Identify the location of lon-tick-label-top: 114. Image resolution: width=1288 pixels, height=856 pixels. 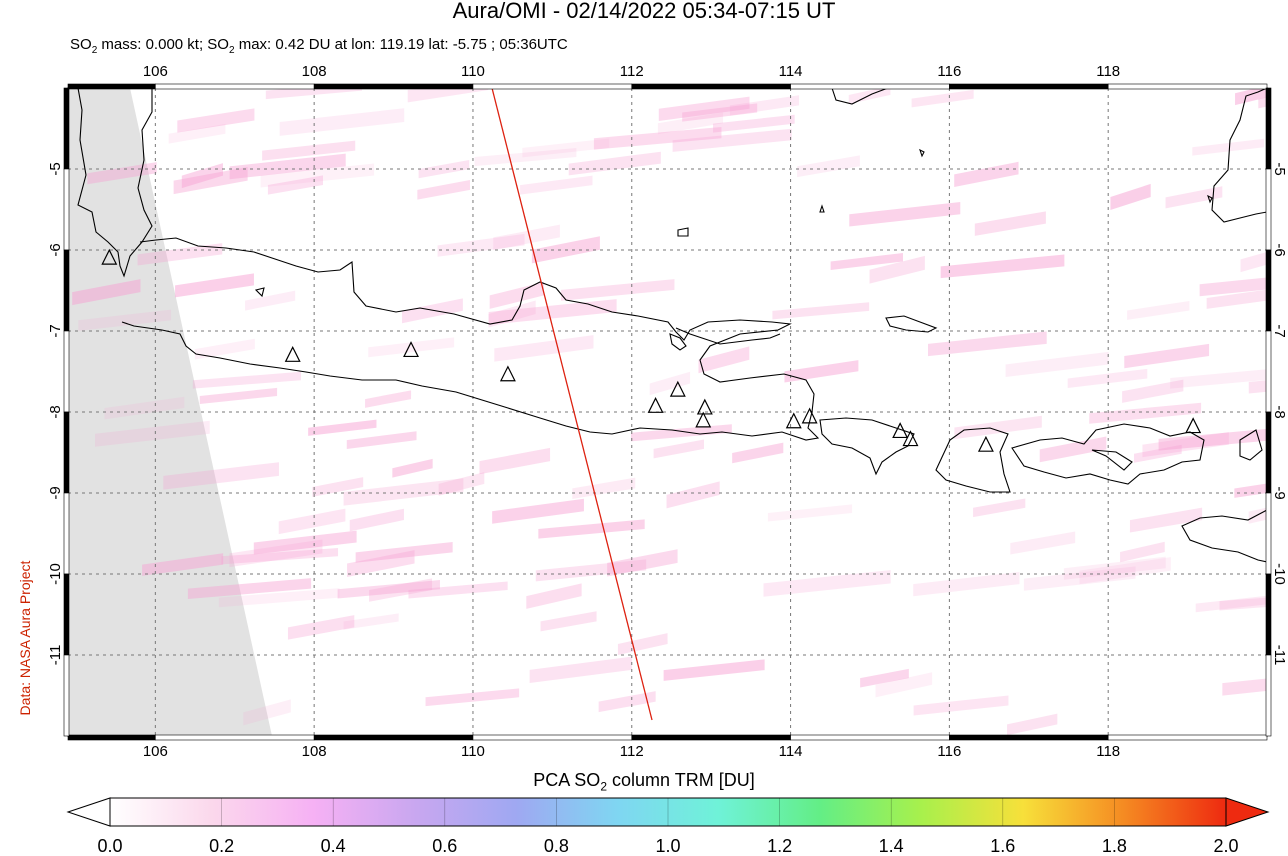
(791, 71).